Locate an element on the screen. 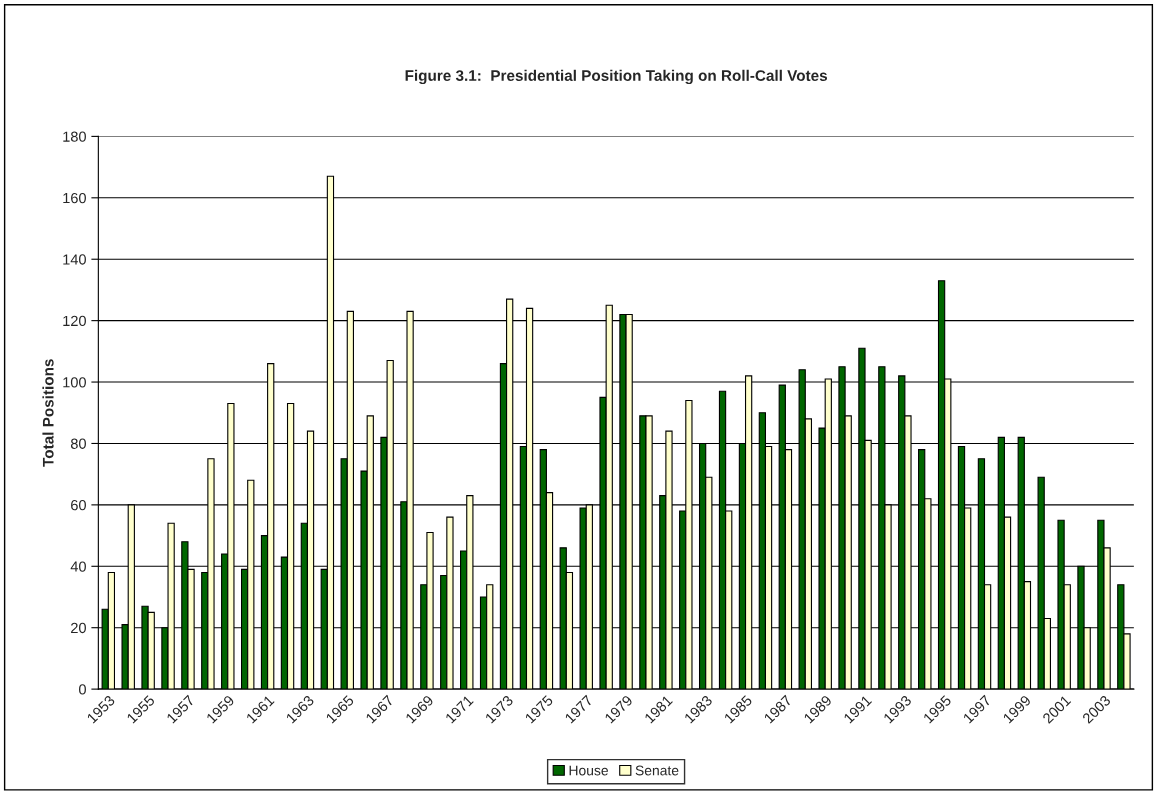  y-tick-label: 140 is located at coordinates (74, 259).